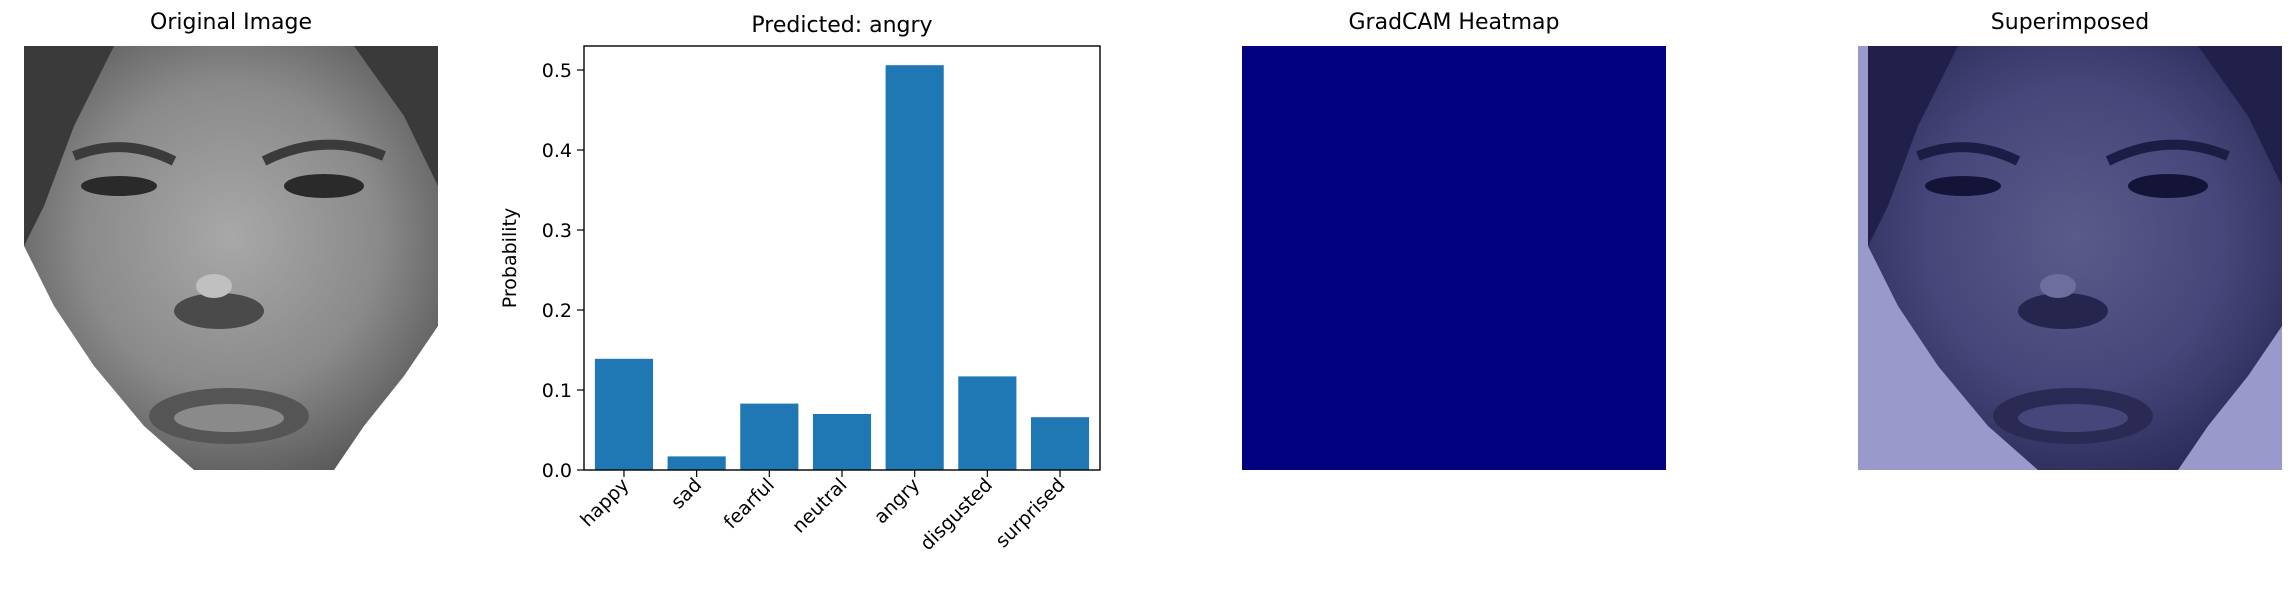 This screenshot has width=2294, height=589. Describe the element at coordinates (557, 151) in the screenshot. I see `ytick-label-4: 0.4` at that location.